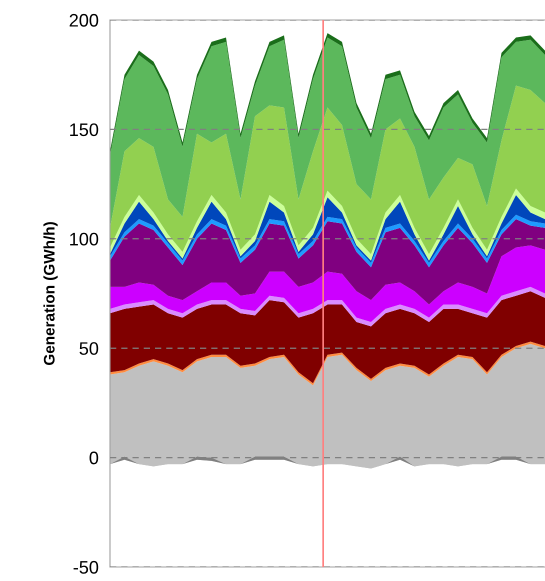 Image resolution: width=545 pixels, height=581 pixels. I want to click on y-tick-label: 0, so click(94, 458).